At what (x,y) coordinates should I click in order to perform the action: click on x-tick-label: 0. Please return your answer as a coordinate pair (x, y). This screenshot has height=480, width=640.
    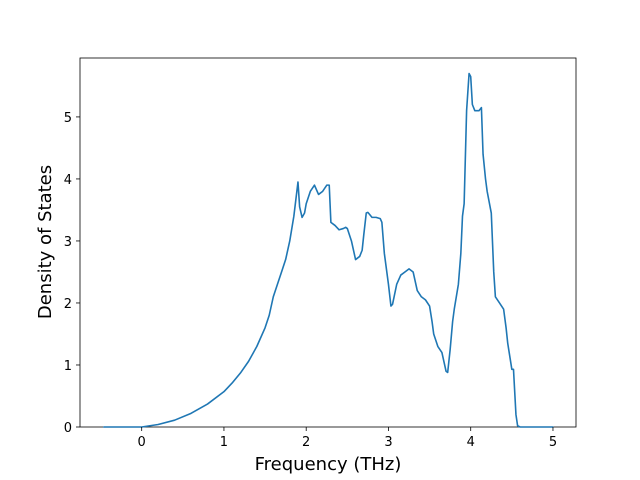
    Looking at the image, I should click on (142, 442).